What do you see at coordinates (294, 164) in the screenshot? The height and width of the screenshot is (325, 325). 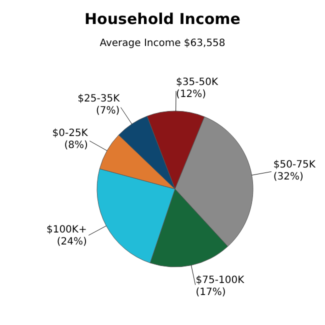 I see `slice-label: $50-75K` at bounding box center [294, 164].